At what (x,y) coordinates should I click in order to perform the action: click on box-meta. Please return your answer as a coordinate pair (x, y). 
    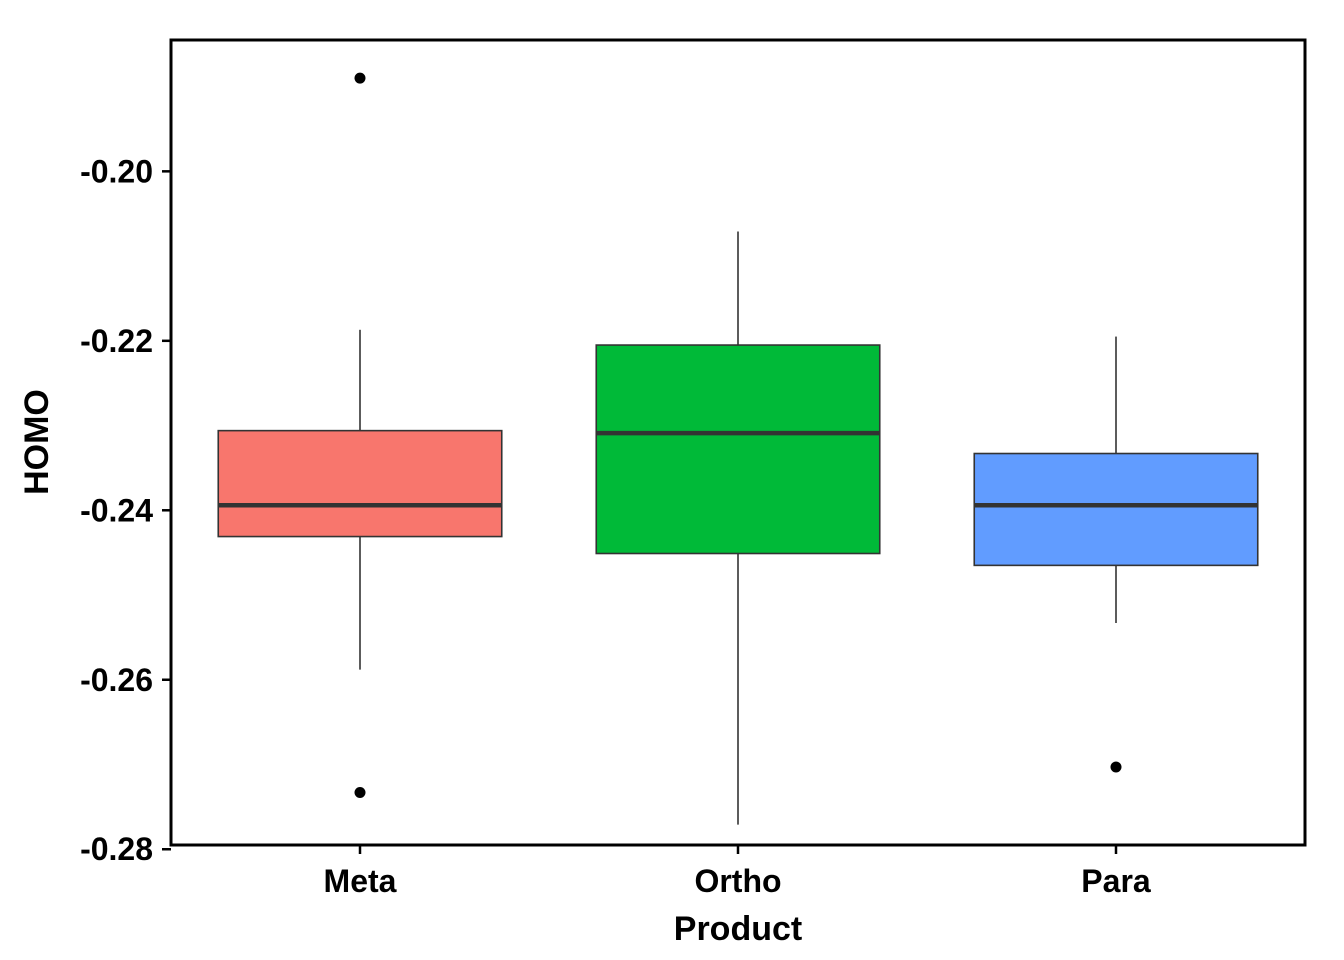
    Looking at the image, I should click on (360, 483).